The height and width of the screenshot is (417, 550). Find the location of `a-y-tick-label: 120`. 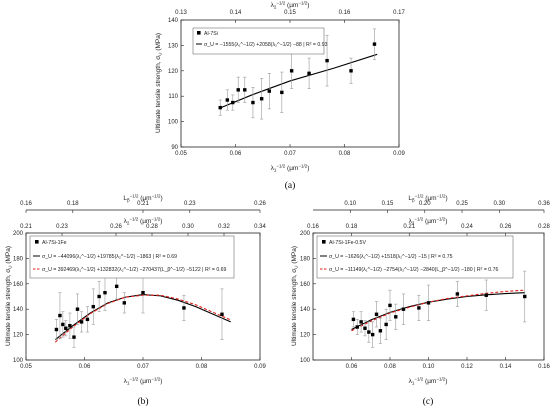

a-y-tick-label: 120 is located at coordinates (173, 72).